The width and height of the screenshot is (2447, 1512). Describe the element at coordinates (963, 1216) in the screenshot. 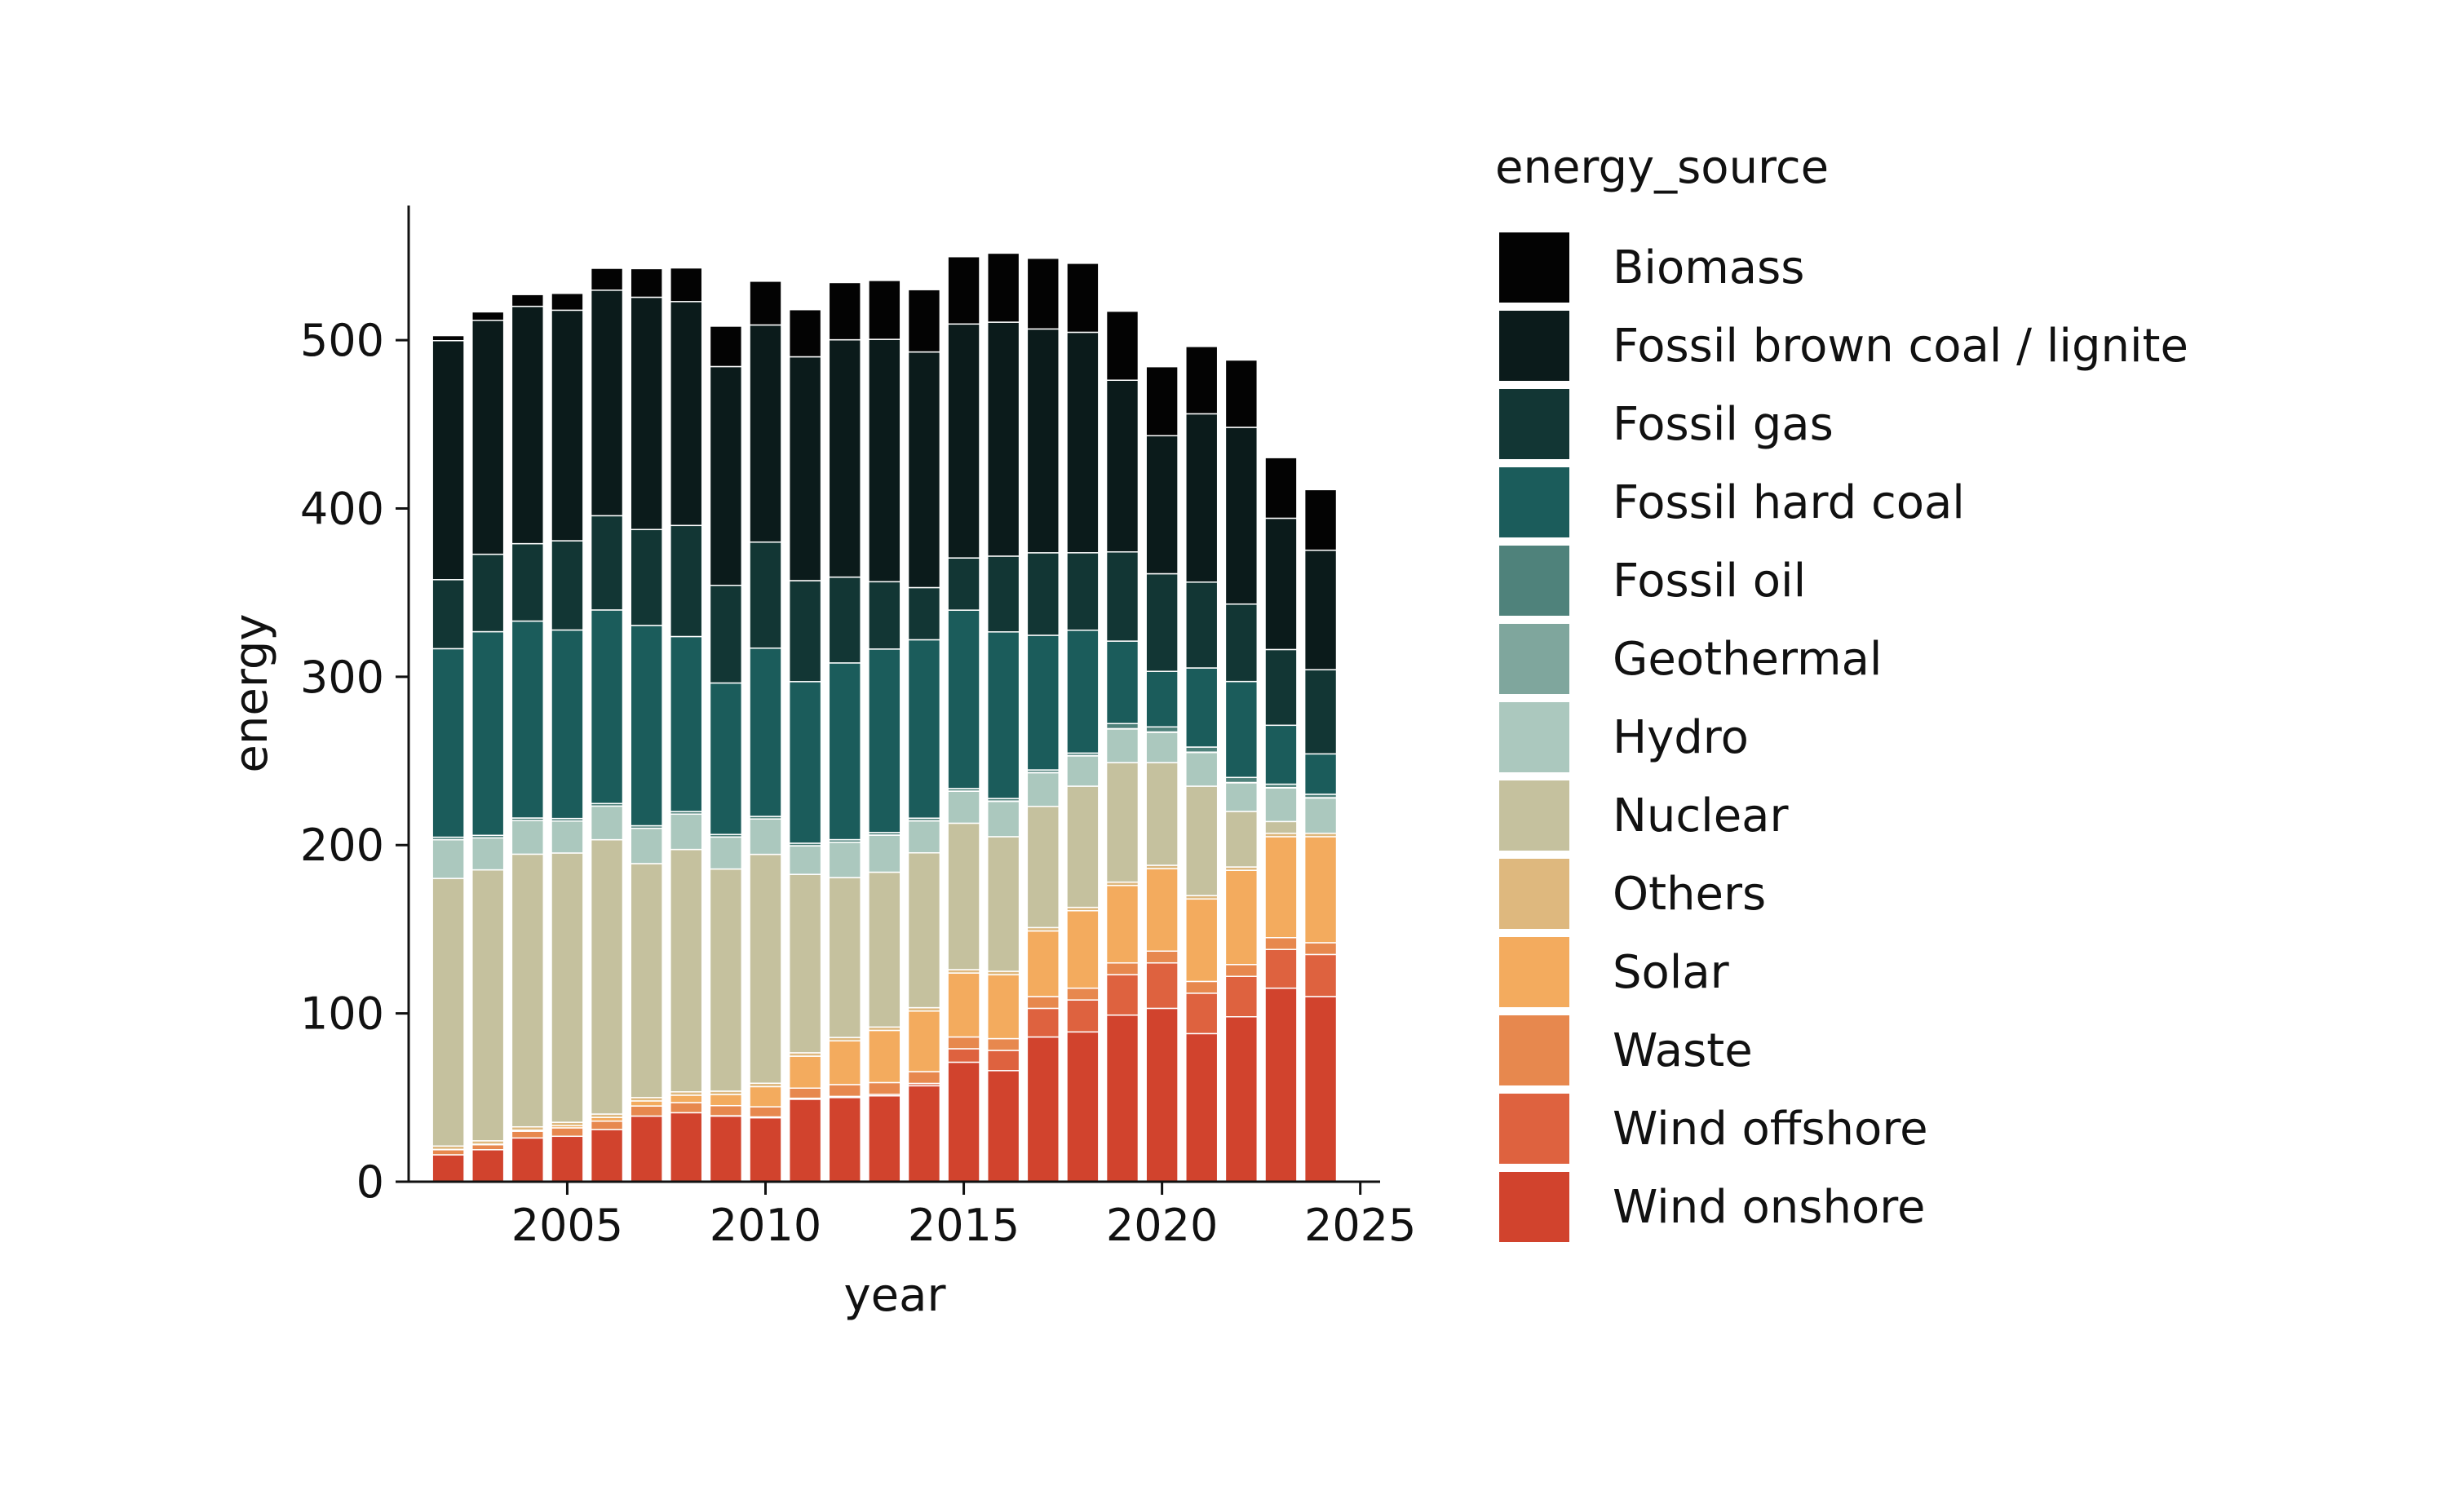

I see `x-ticks: 2005 2010 2015 2020 2025` at that location.